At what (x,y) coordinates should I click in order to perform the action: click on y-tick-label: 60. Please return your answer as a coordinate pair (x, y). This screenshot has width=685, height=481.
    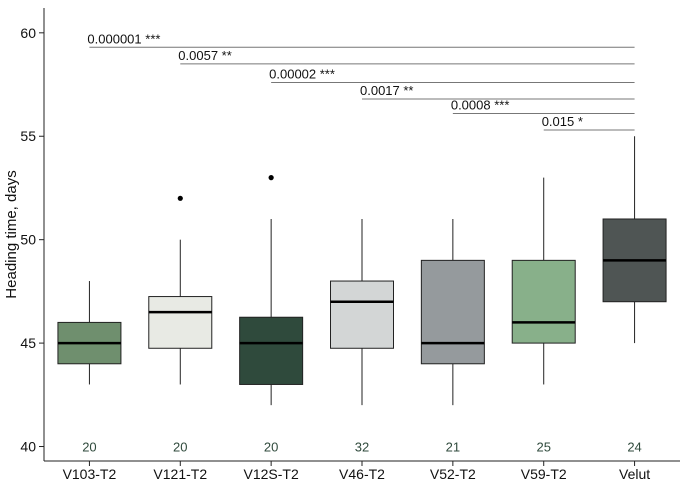
    Looking at the image, I should click on (28, 33).